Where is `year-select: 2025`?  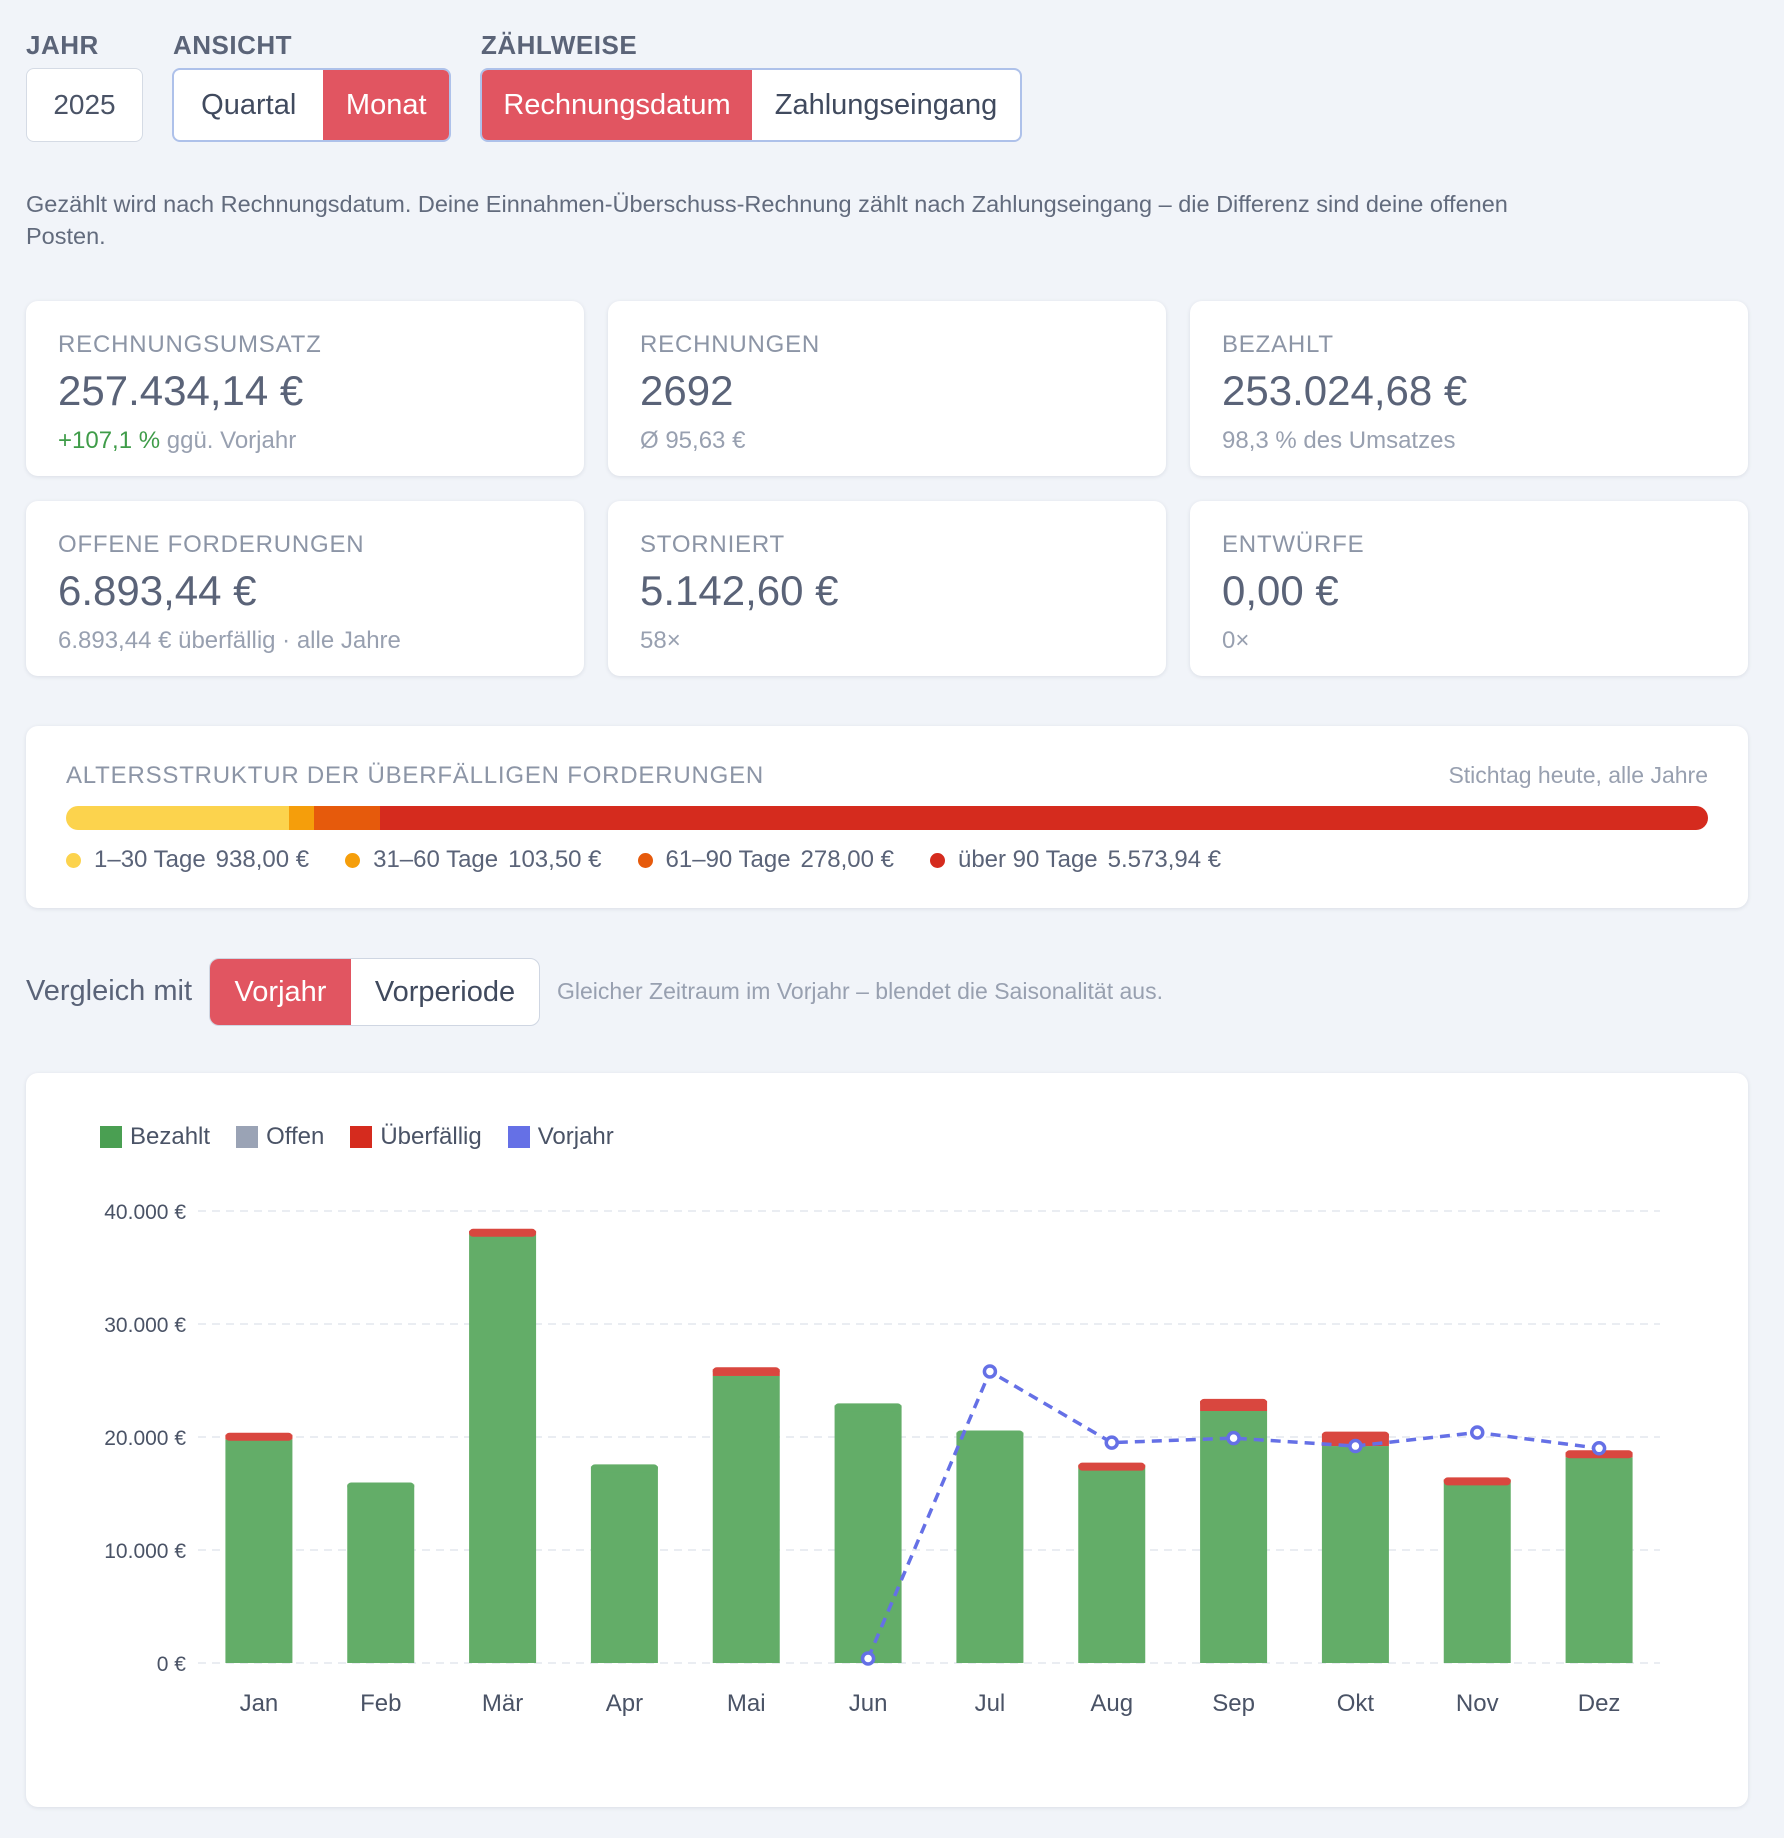 year-select: 2025 is located at coordinates (84, 105).